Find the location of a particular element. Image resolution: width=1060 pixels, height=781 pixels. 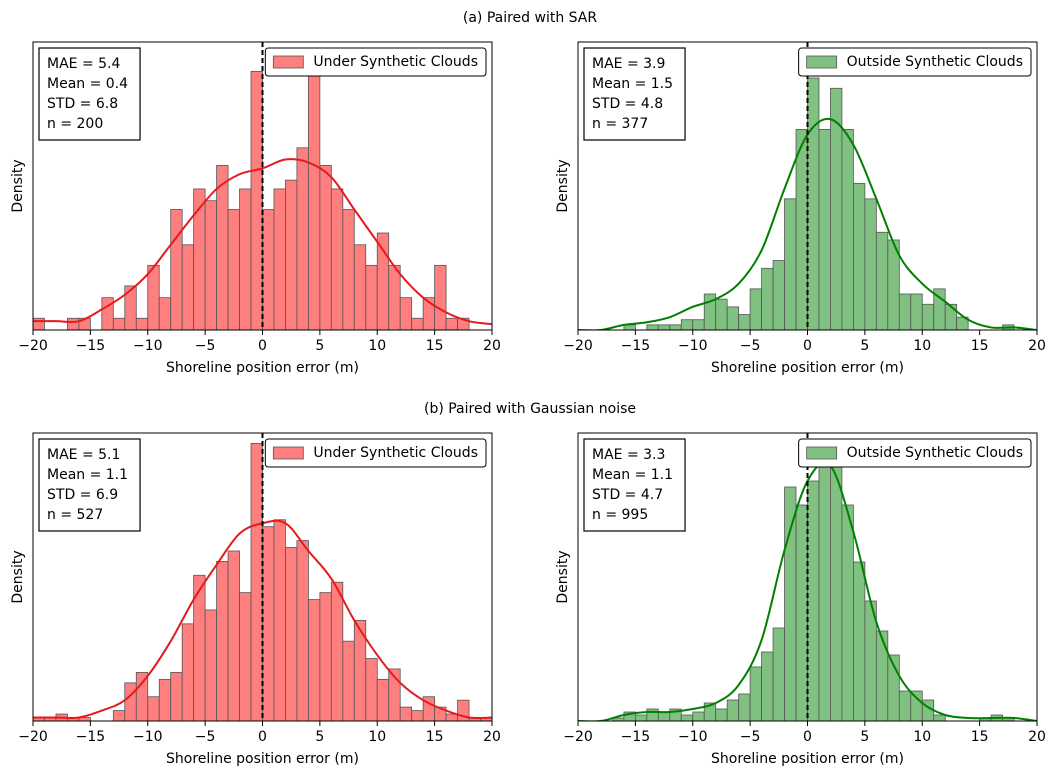

stats-text: Mean = 0.4 is located at coordinates (87, 84).